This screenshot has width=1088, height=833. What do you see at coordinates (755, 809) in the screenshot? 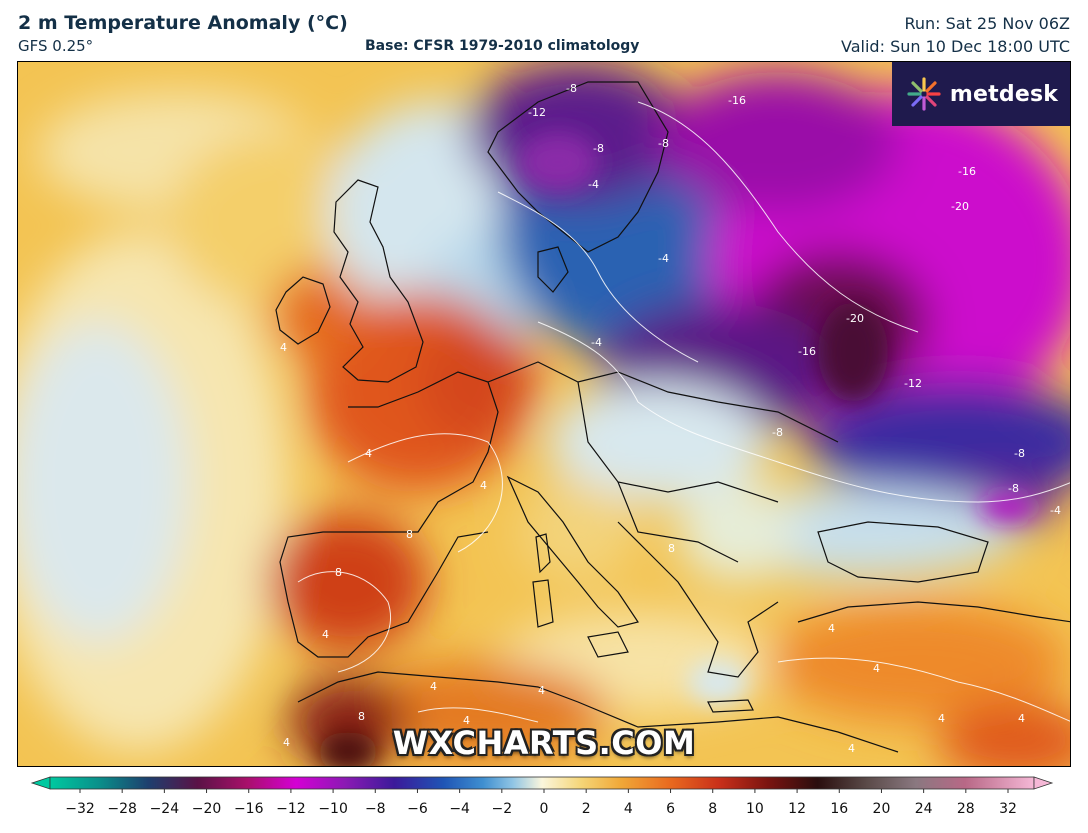
I see `colorbar-tick-label: 10` at bounding box center [755, 809].